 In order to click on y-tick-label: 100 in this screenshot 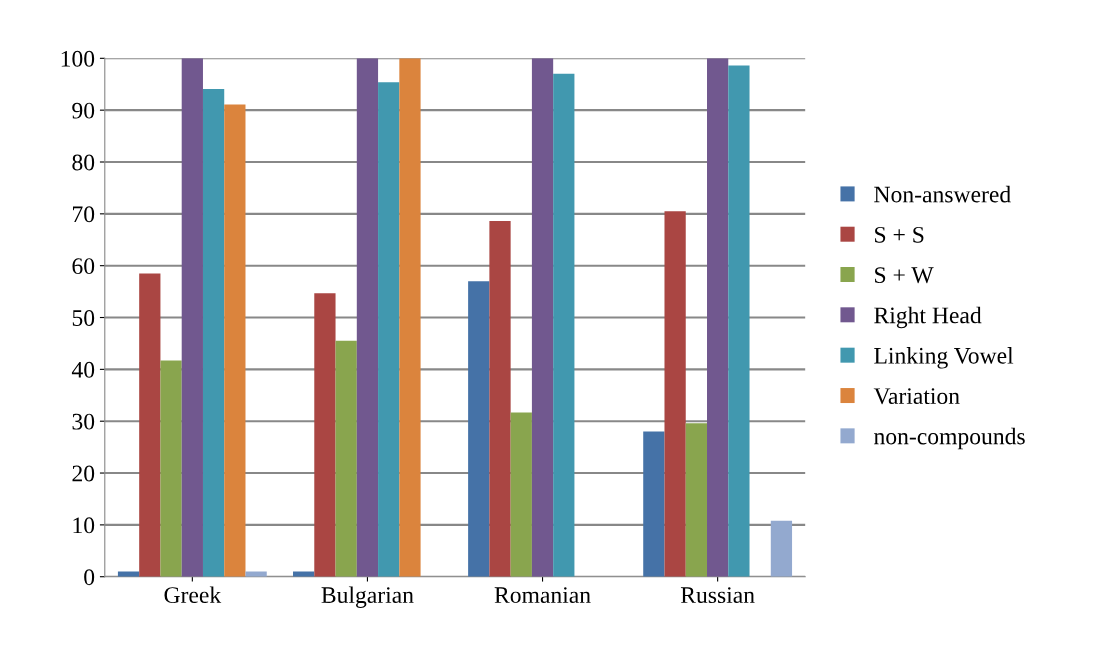, I will do `click(78, 58)`.